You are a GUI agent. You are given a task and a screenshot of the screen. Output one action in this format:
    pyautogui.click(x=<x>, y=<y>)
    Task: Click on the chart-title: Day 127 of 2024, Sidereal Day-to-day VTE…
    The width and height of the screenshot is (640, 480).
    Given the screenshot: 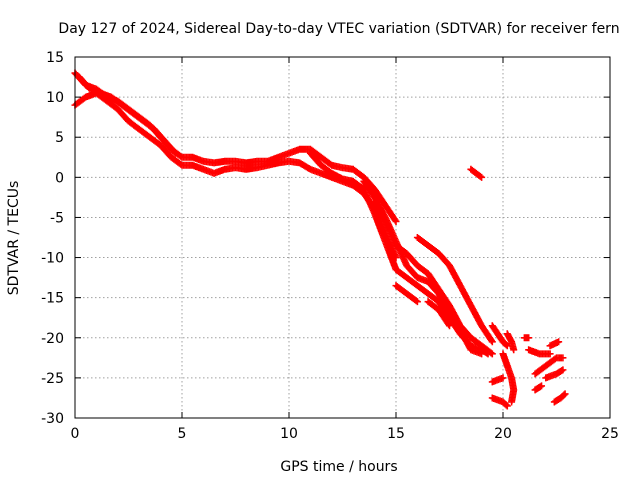 What is the action you would take?
    pyautogui.click(x=338, y=29)
    